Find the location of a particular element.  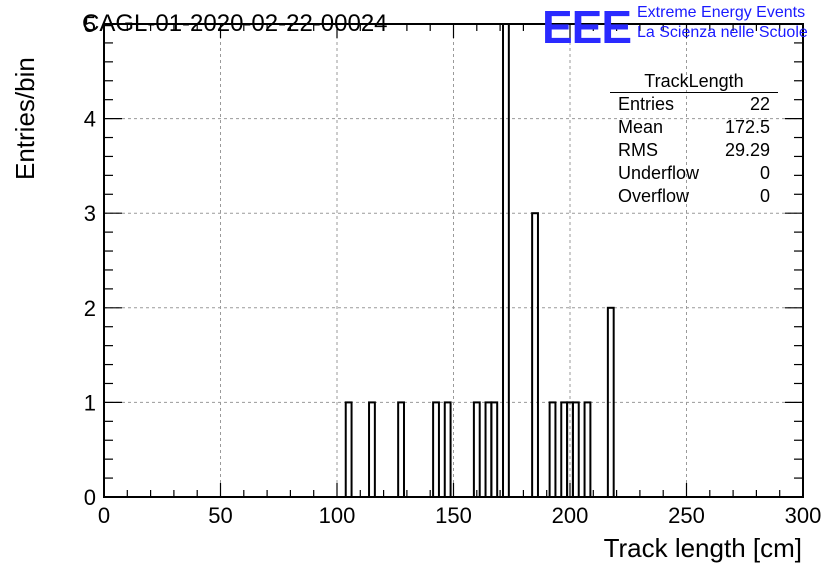

stats-row-overflow: Overflow 0 is located at coordinates (694, 196).